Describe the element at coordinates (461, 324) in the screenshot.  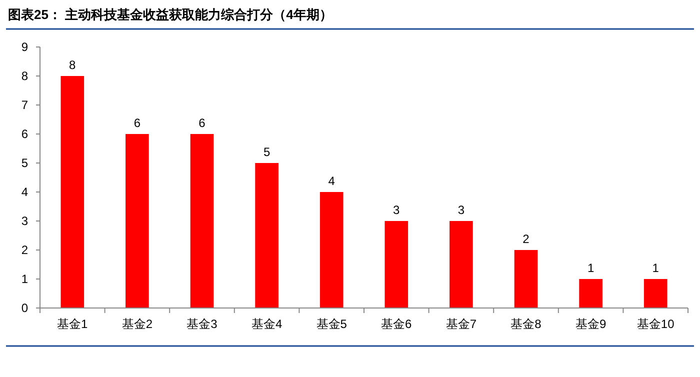
I see `x-tick-label: 基金7` at that location.